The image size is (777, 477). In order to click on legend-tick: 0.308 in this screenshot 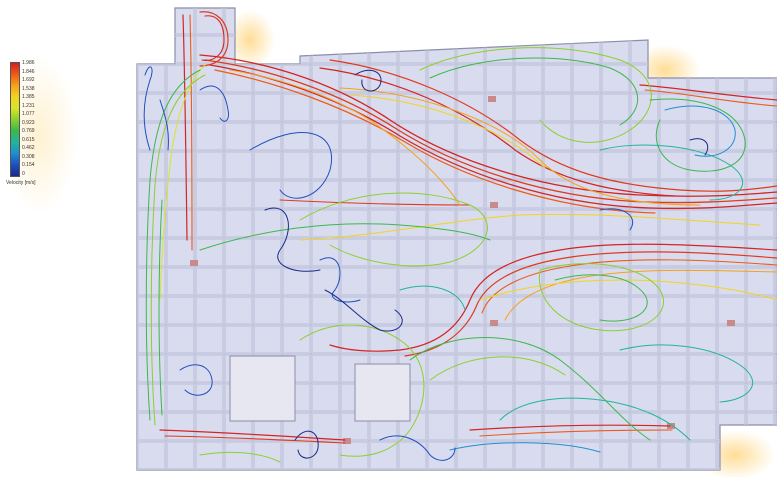, I will do `click(28, 156)`.